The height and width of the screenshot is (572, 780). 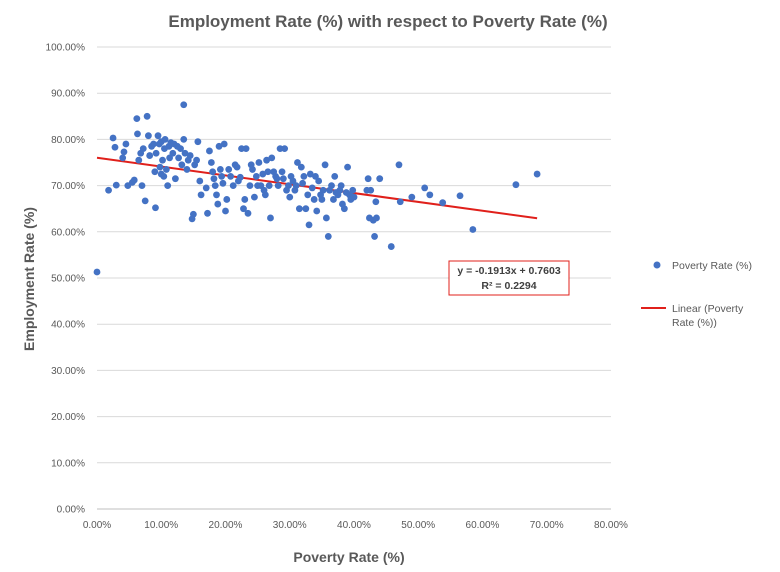 I want to click on y-tick-label: 40.00%, so click(x=68, y=325).